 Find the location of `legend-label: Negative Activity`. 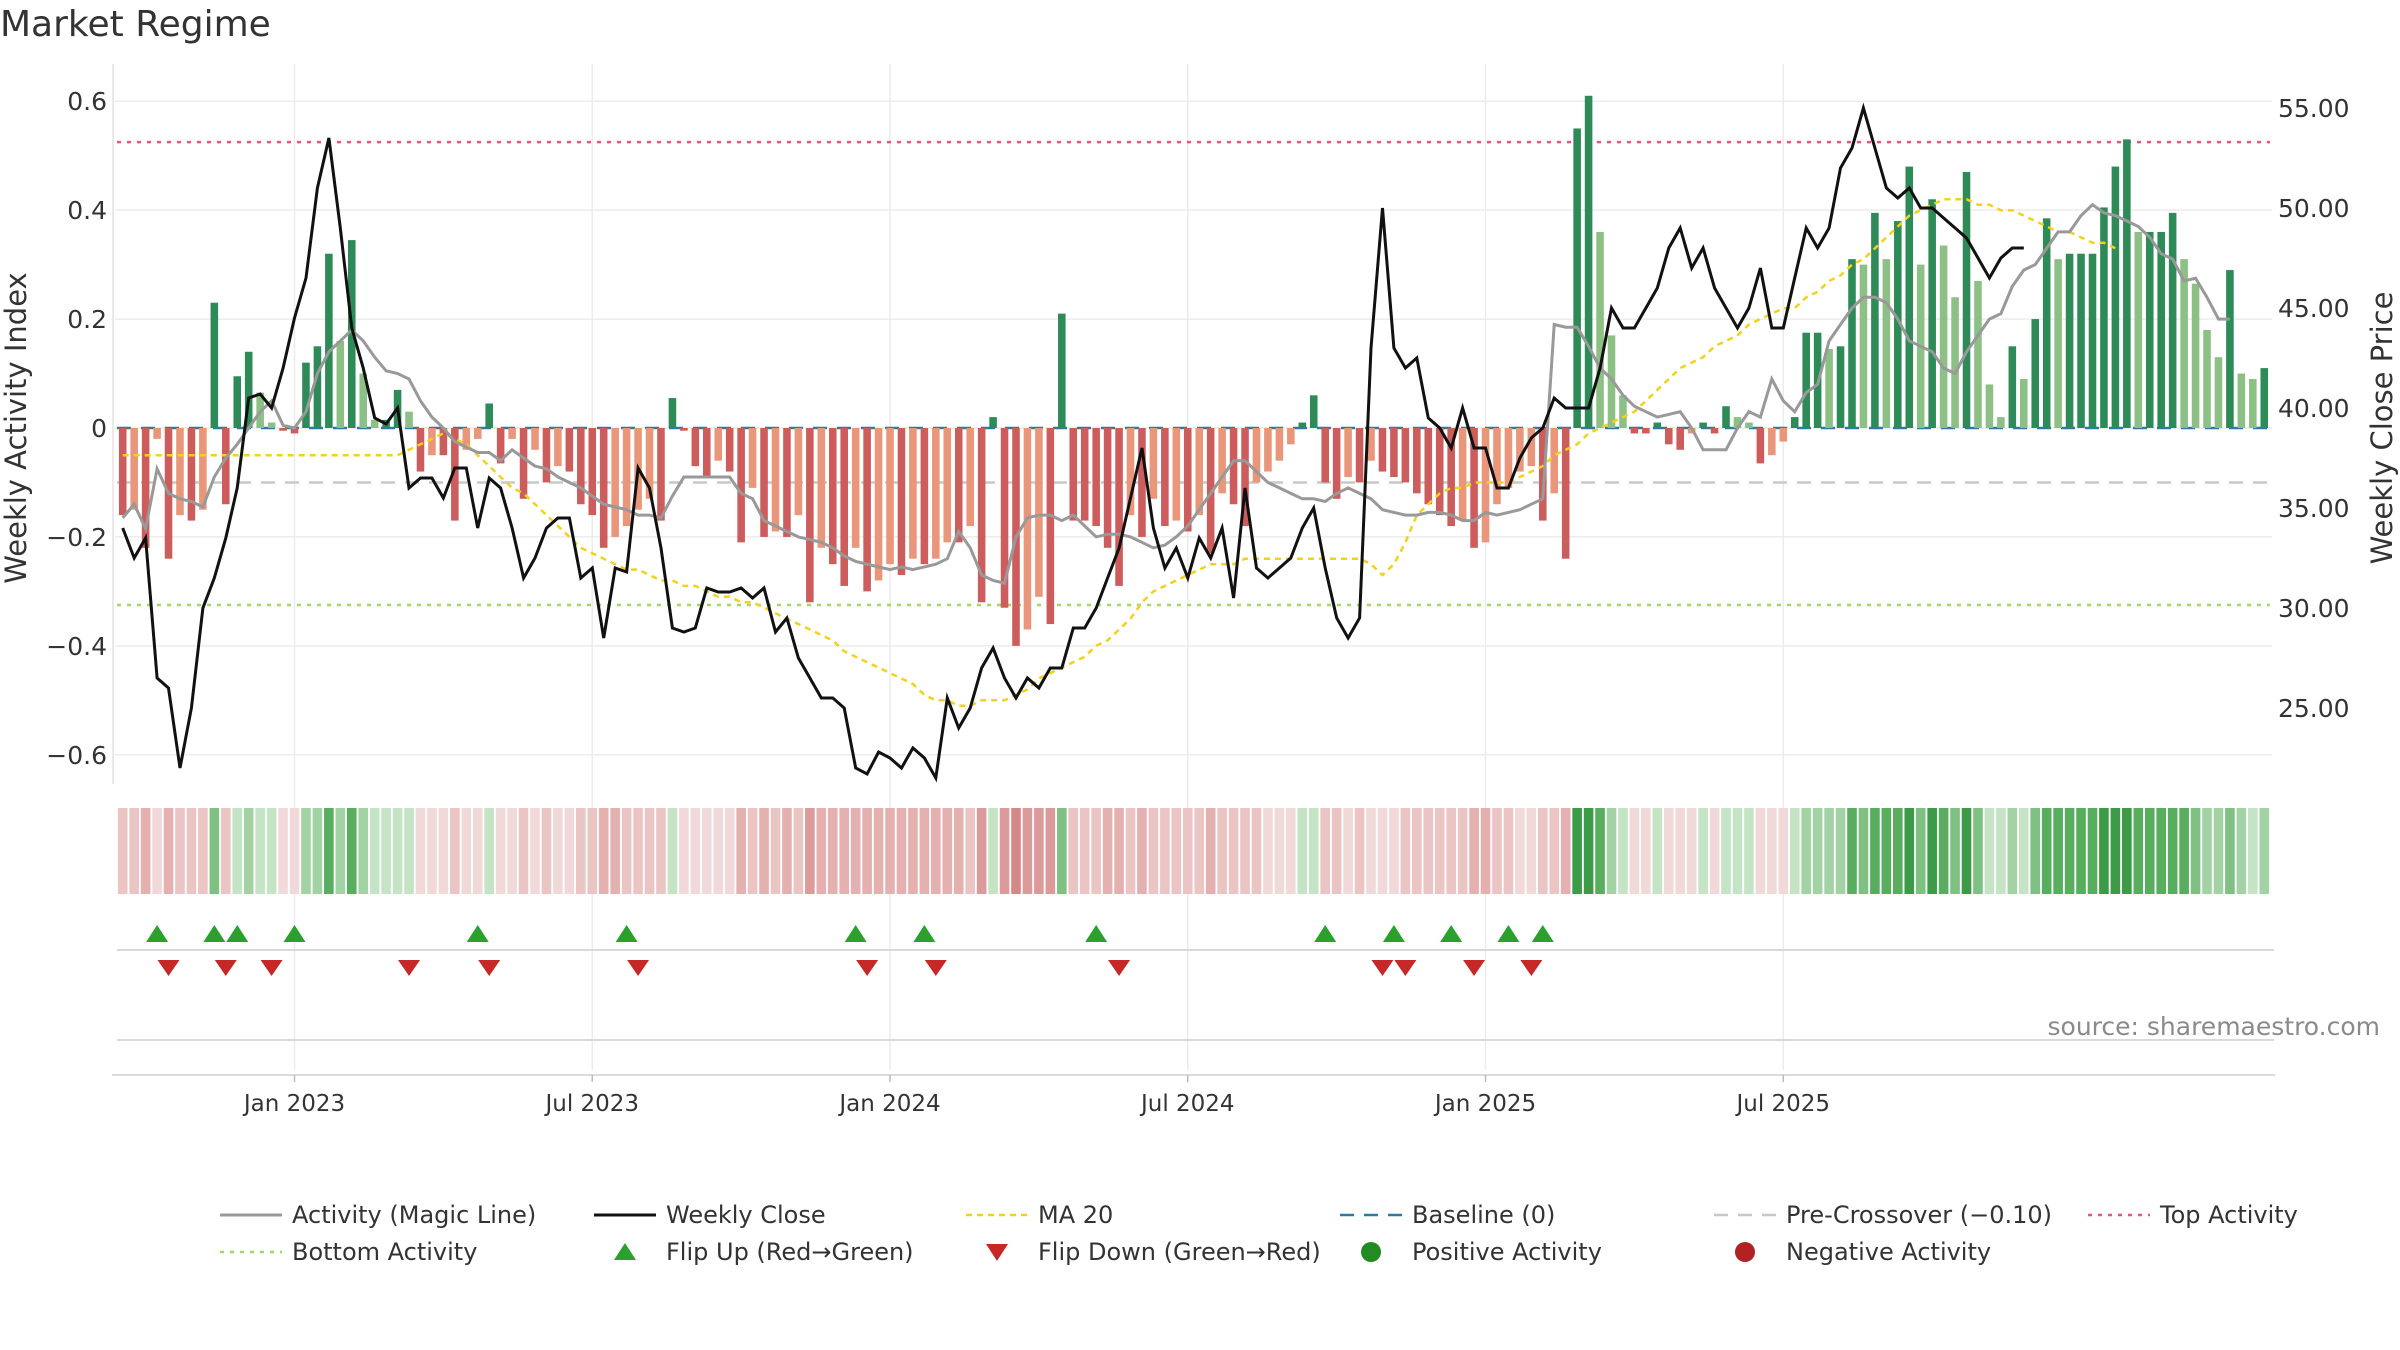

legend-label: Negative Activity is located at coordinates (1889, 1252).